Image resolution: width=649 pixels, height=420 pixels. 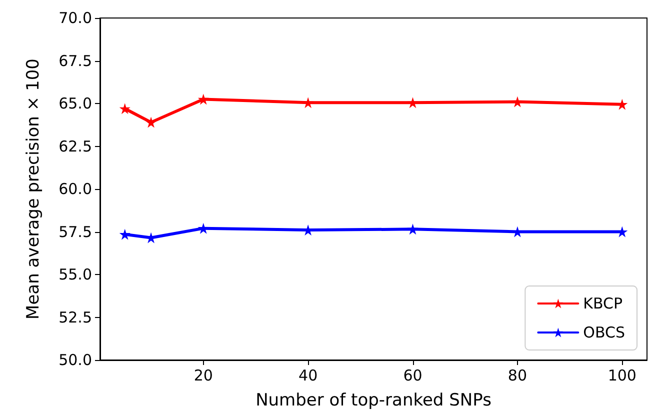 What do you see at coordinates (75, 189) in the screenshot?
I see `y-tick-label: 60.0` at bounding box center [75, 189].